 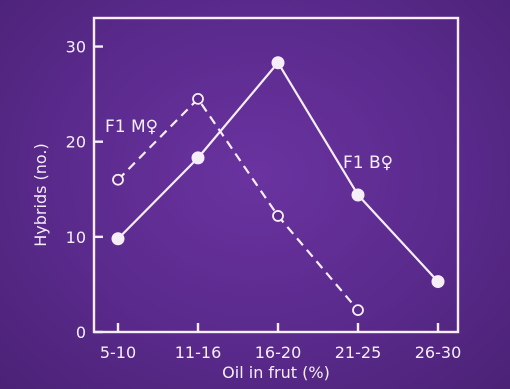 I want to click on x-tick-label: 5-10, so click(x=118, y=352).